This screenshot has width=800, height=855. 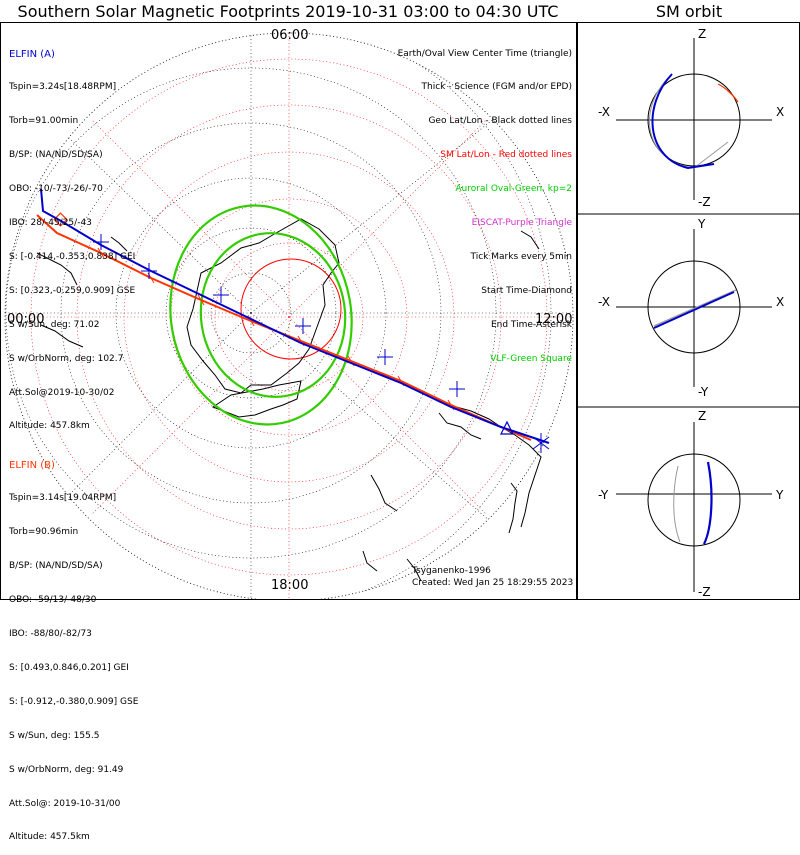 What do you see at coordinates (506, 155) in the screenshot?
I see `legend-entry: SM Lat/Lon - Red dotted lines` at bounding box center [506, 155].